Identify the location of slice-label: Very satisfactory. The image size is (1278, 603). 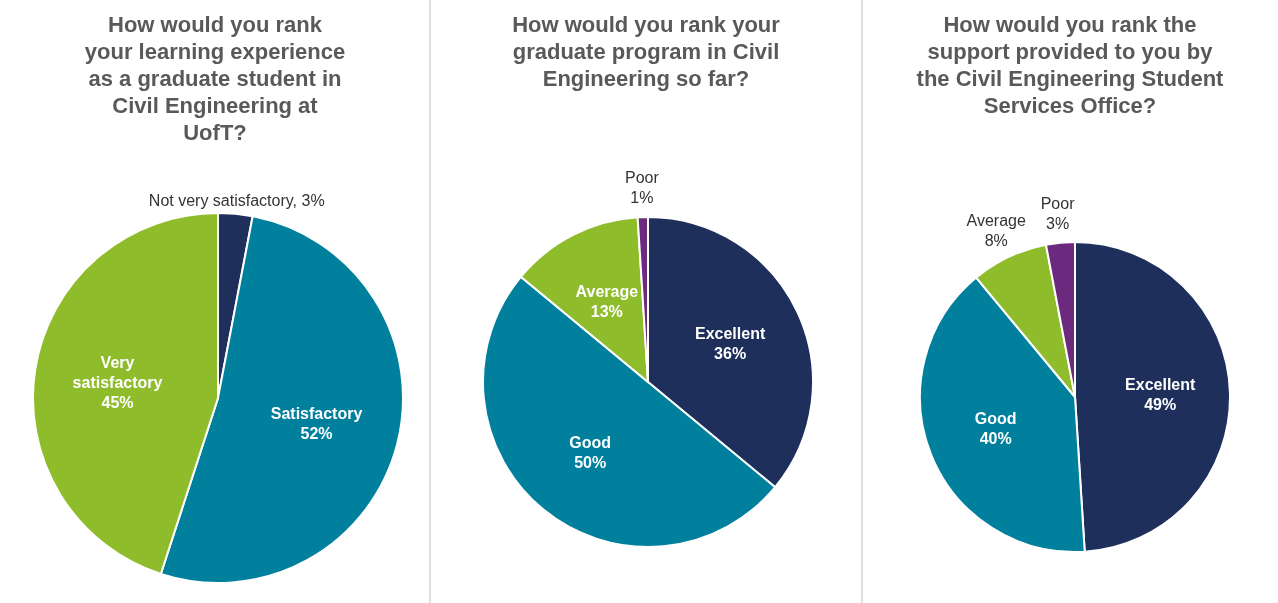
(117, 373).